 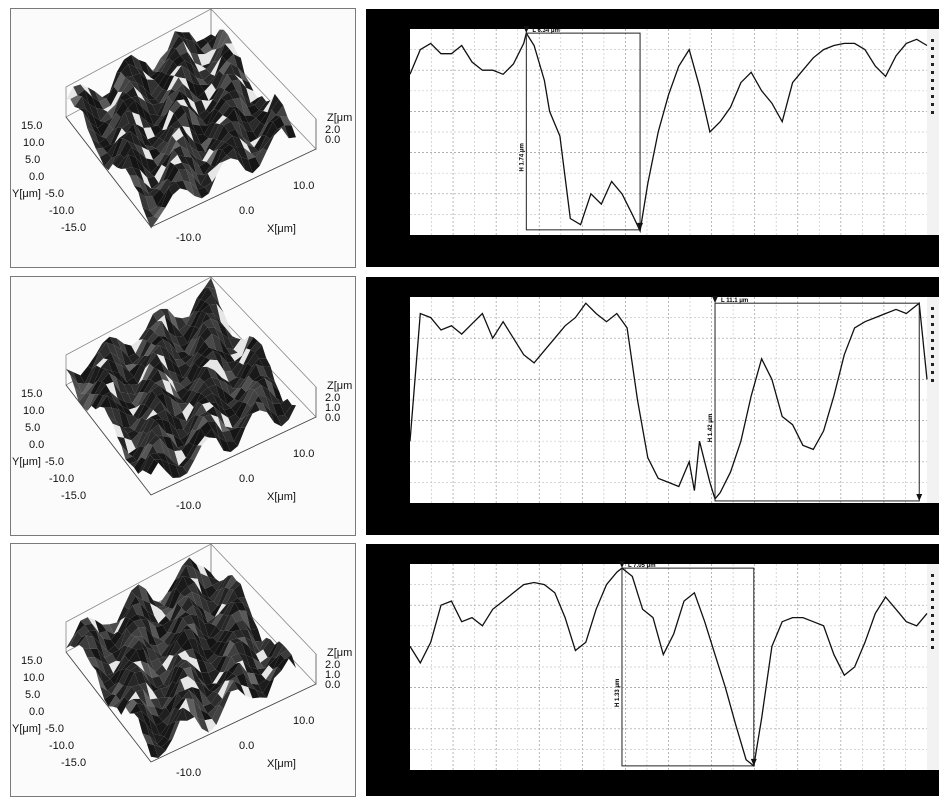 What do you see at coordinates (522, 157) in the screenshot?
I see `height-label: H 1.74 μm` at bounding box center [522, 157].